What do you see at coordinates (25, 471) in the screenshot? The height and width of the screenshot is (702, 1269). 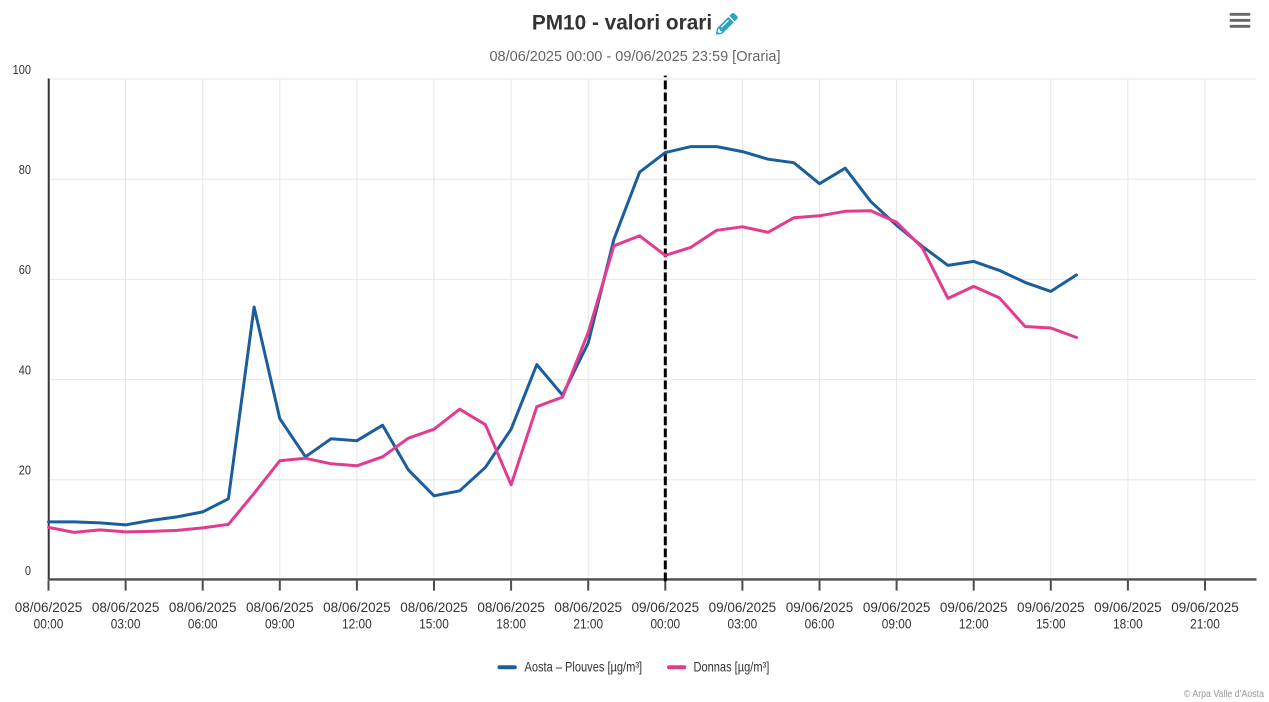 I see `svg-text: 20` at bounding box center [25, 471].